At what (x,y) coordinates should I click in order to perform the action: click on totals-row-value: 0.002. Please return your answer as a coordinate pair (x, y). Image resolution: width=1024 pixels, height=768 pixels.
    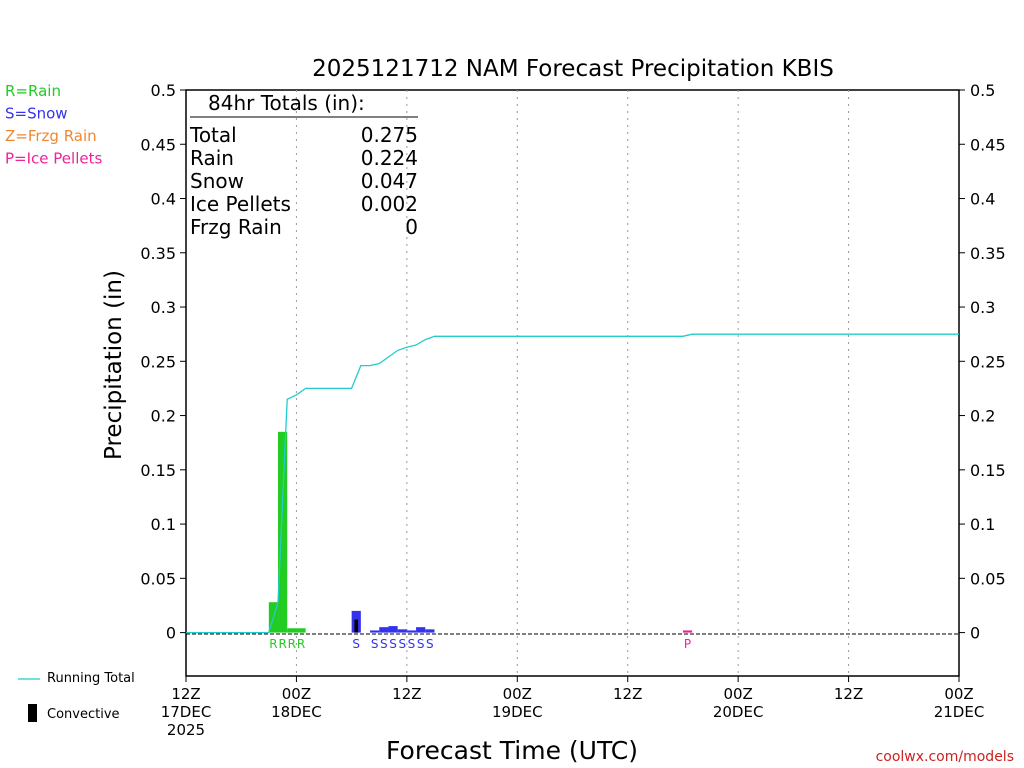
    Looking at the image, I should click on (389, 204).